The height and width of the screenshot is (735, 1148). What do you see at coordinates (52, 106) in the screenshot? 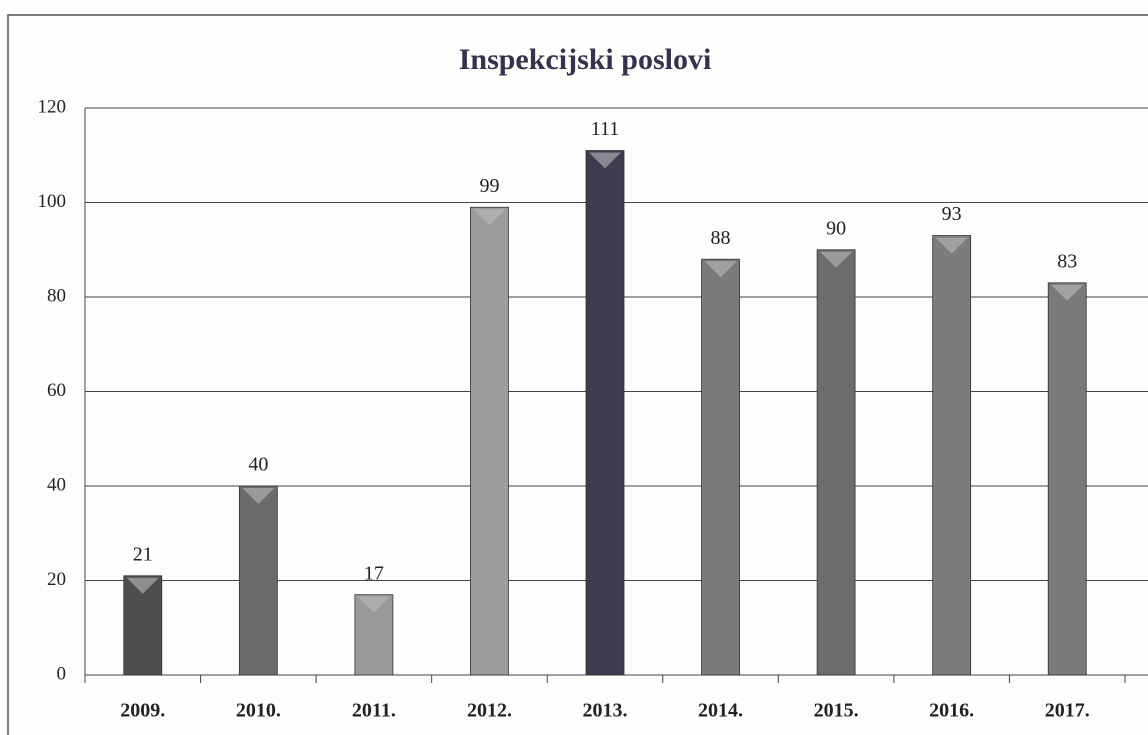
I see `y-tick-label: 120` at bounding box center [52, 106].